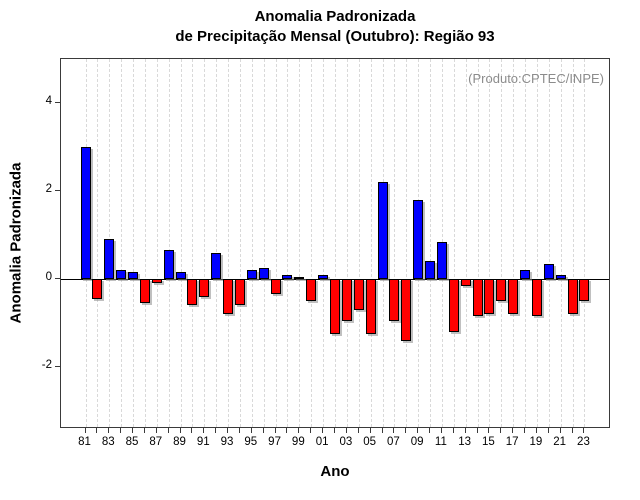 This screenshot has width=640, height=500. I want to click on x-tick-label-2023: 23, so click(583, 442).